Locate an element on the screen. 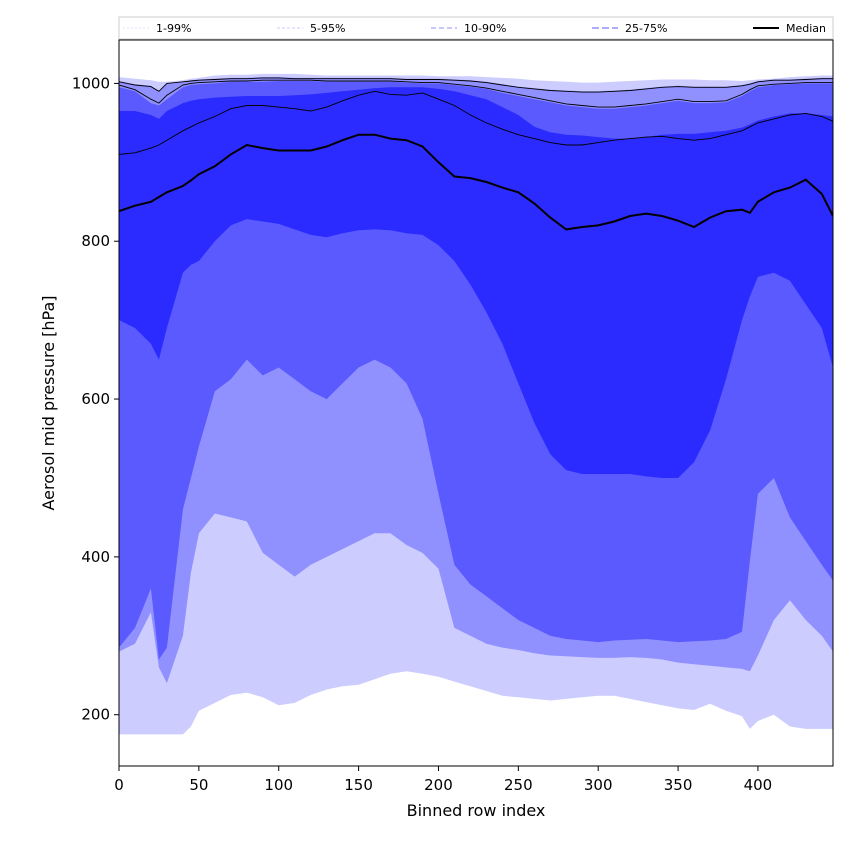  legend-label-25-75pct: 25-75% is located at coordinates (646, 28).